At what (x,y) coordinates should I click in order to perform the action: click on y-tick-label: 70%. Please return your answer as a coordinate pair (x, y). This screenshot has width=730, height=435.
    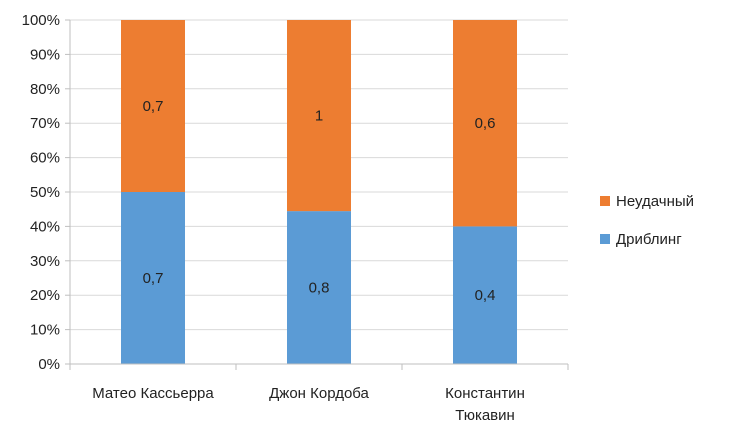
    Looking at the image, I should click on (45, 123).